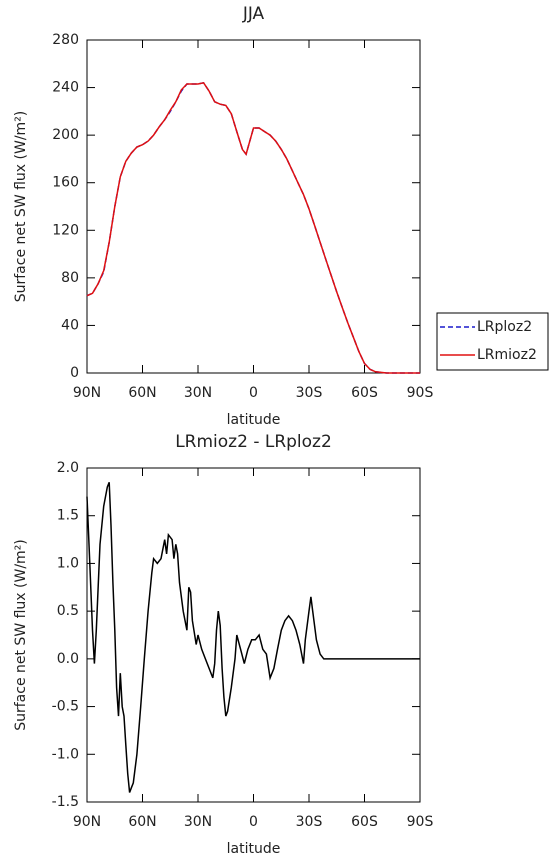 This screenshot has height=861, width=554. What do you see at coordinates (68, 468) in the screenshot?
I see `y-tick-label: 2.0` at bounding box center [68, 468].